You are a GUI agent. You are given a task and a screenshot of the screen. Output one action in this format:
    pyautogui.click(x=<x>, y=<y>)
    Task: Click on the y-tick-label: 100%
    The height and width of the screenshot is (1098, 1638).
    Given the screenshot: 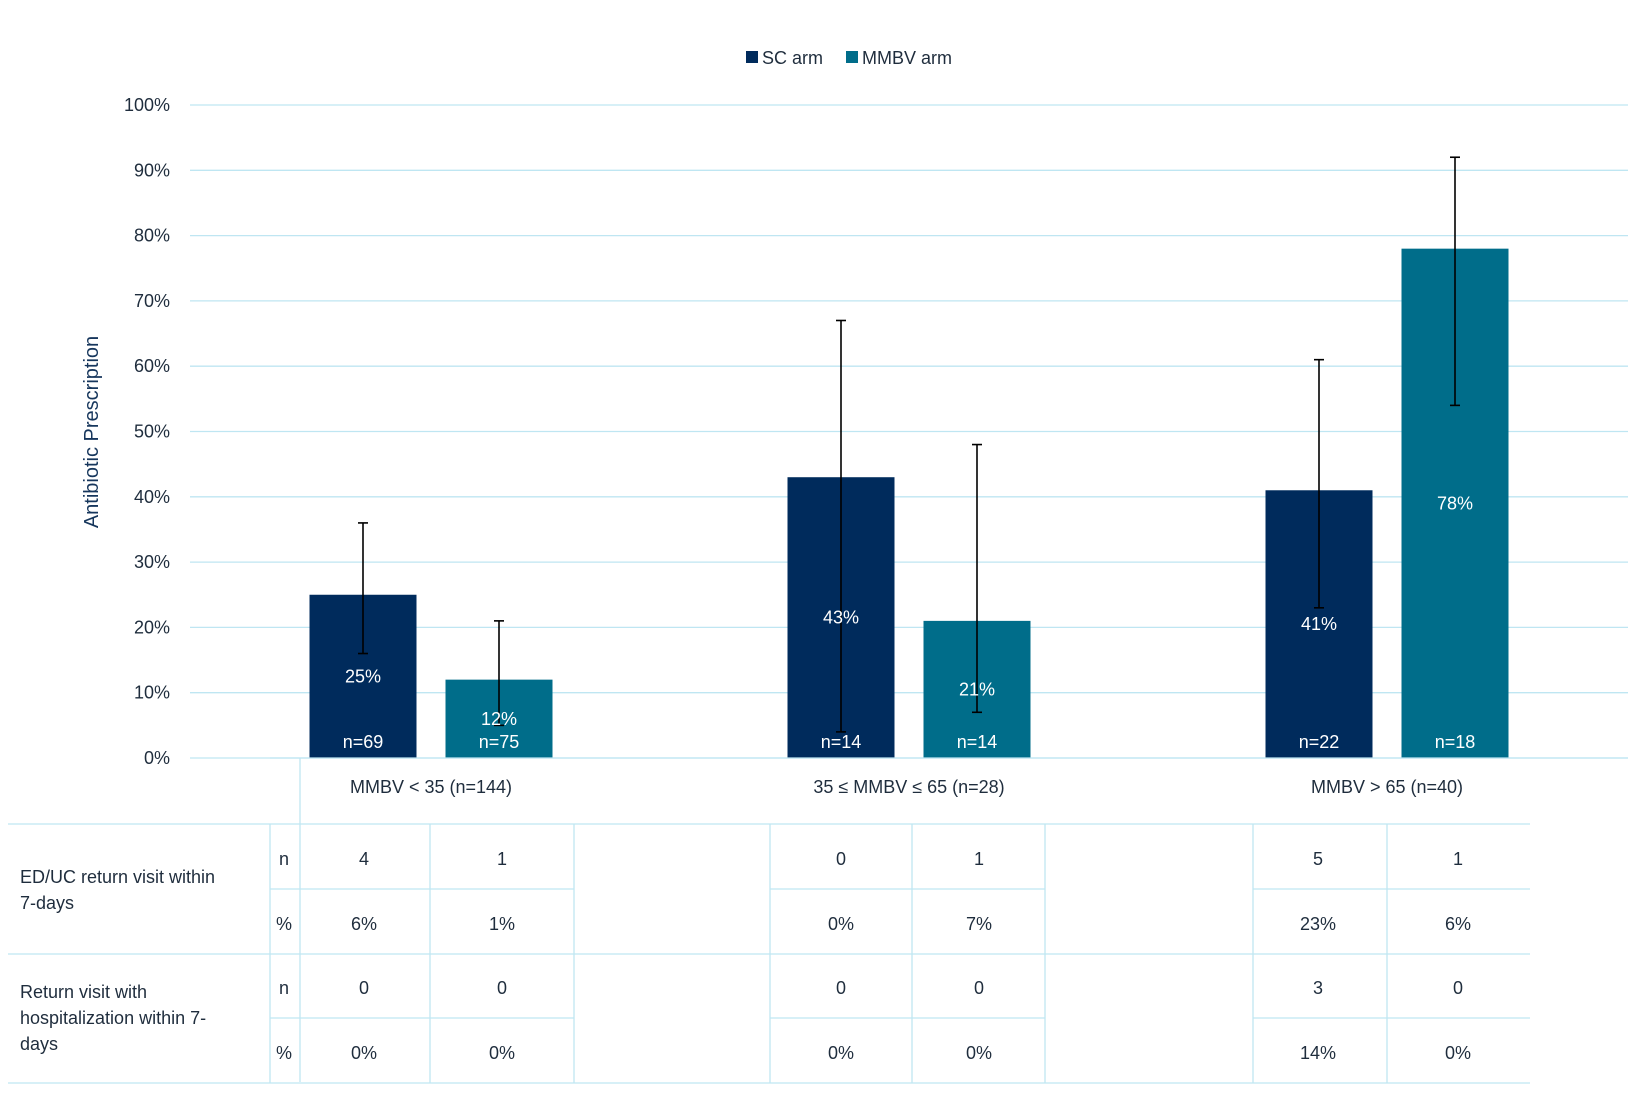 What is the action you would take?
    pyautogui.click(x=147, y=105)
    